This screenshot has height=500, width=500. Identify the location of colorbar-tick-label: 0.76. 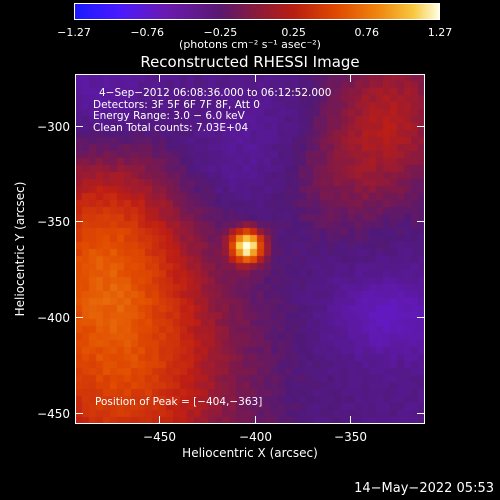
(367, 32).